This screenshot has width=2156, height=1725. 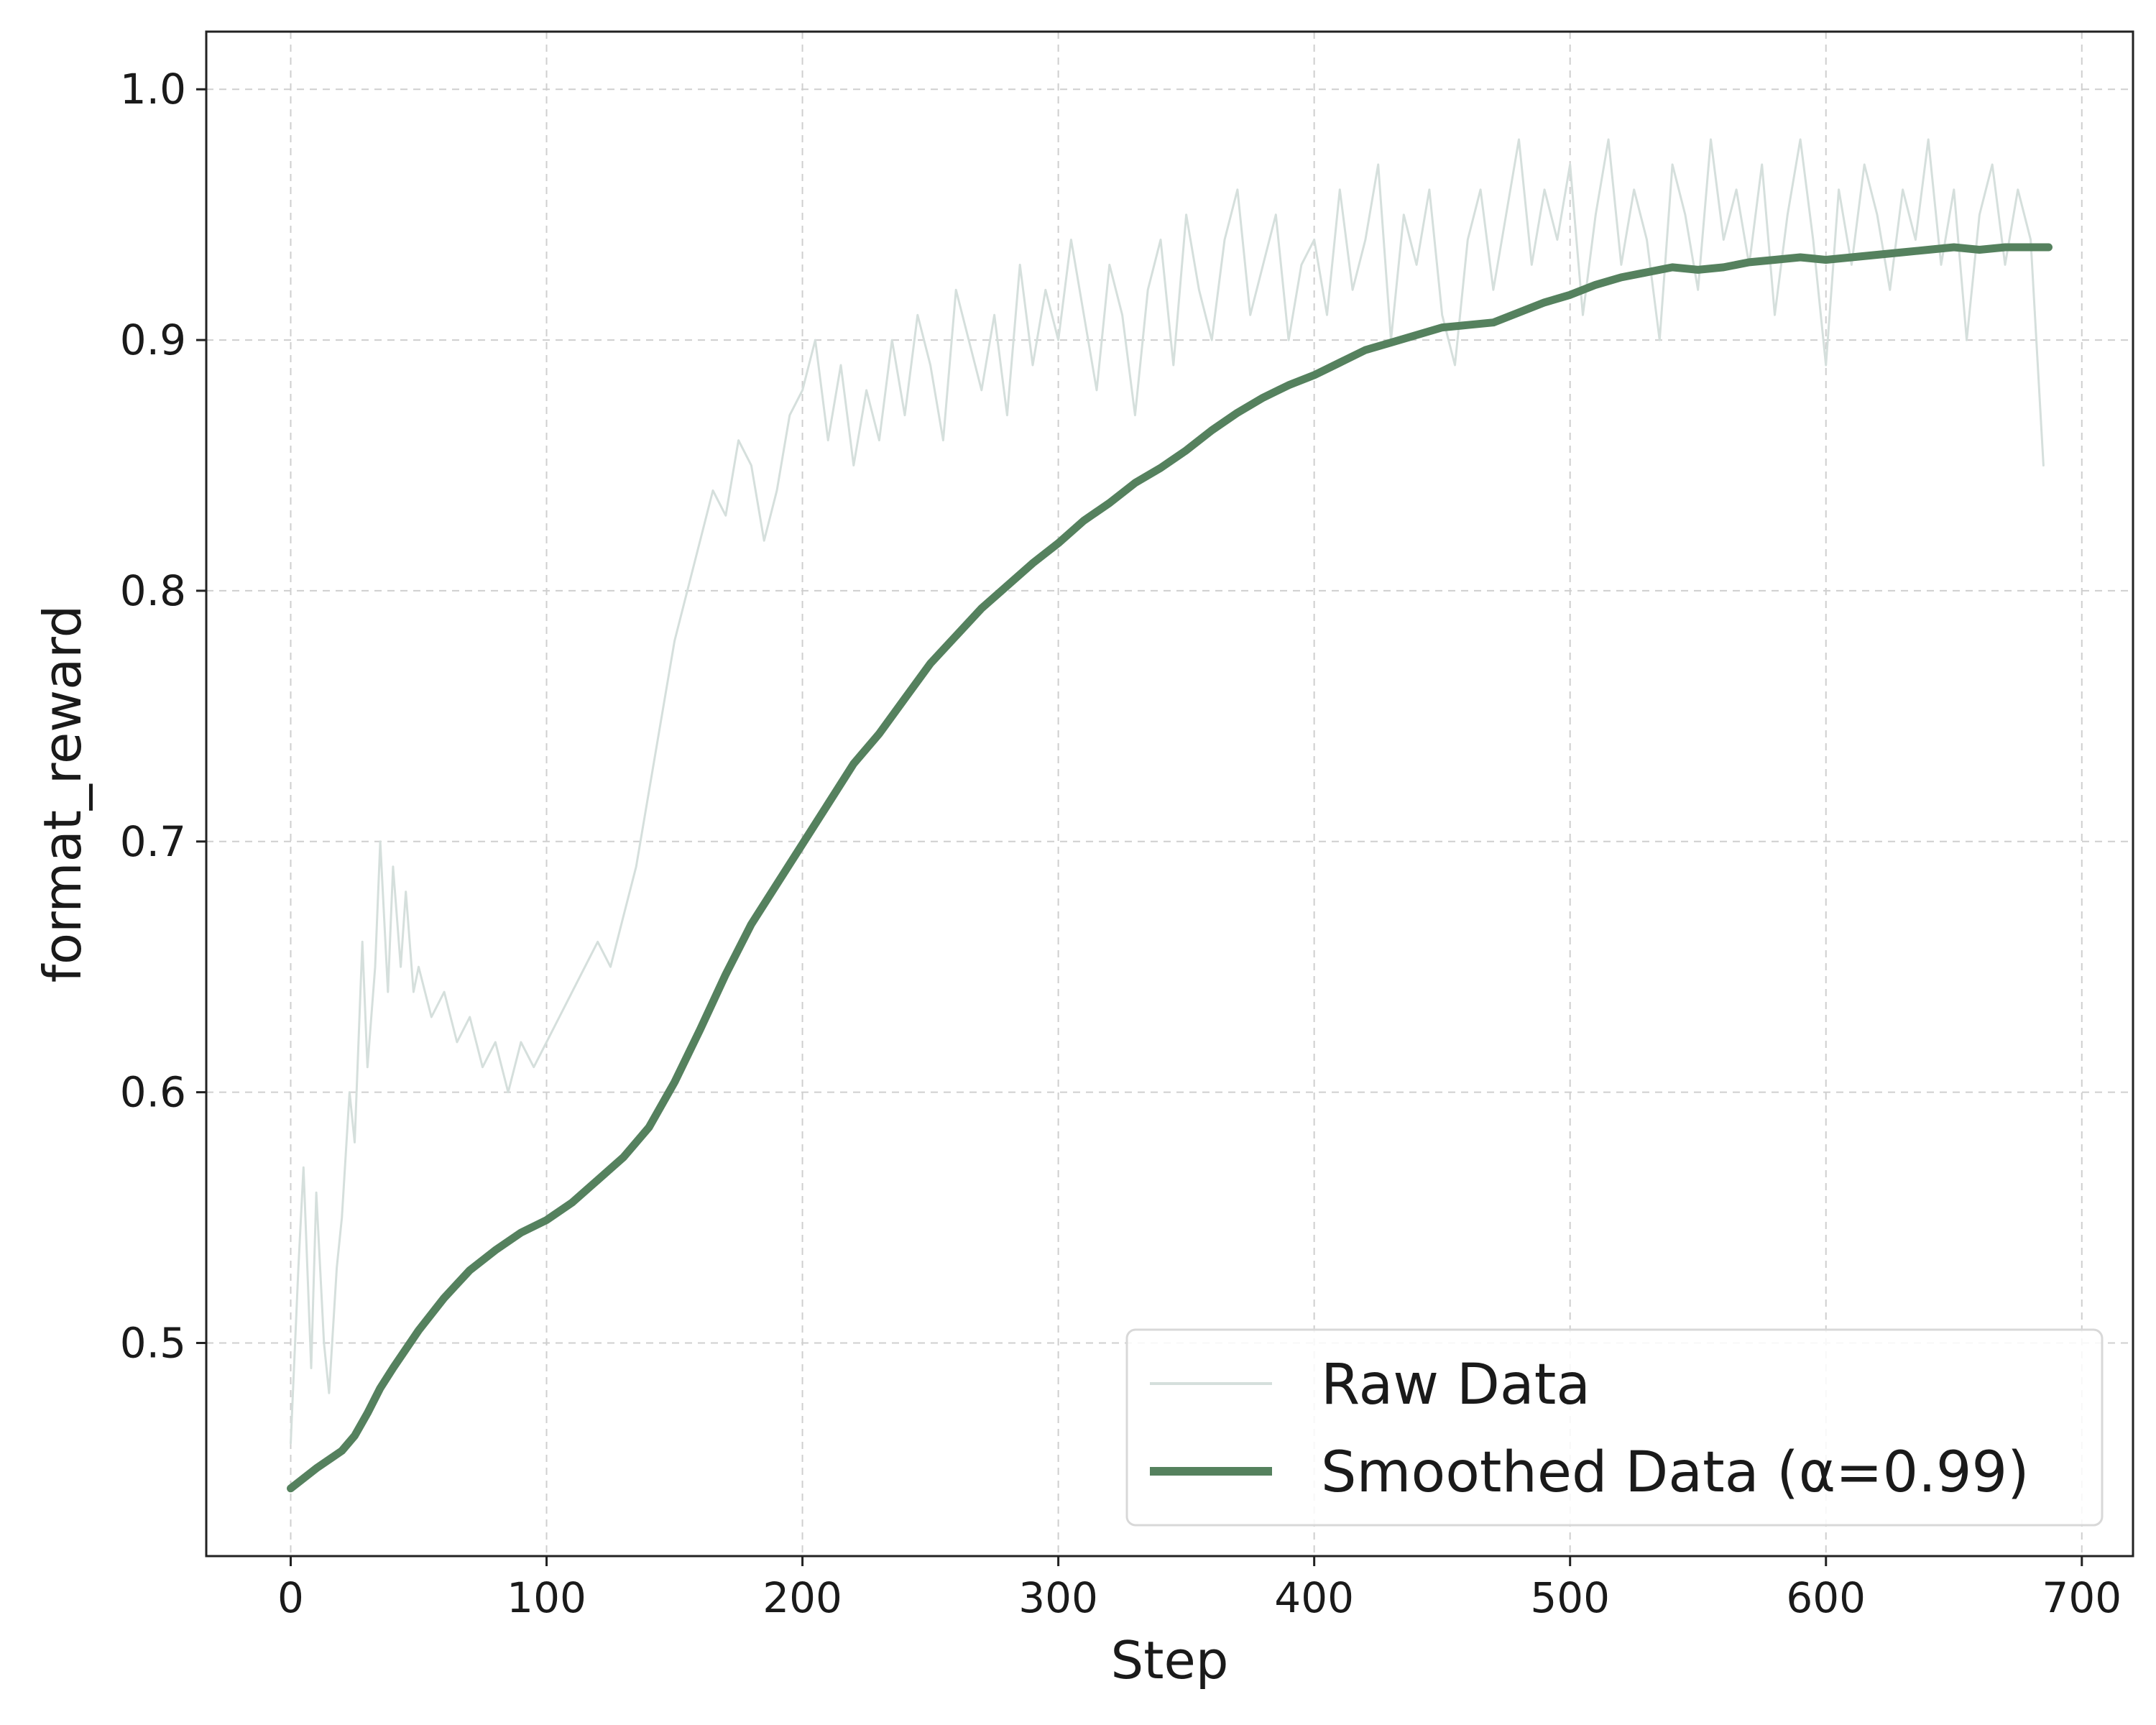 I want to click on x-tick-label: 600, so click(x=1826, y=1597).